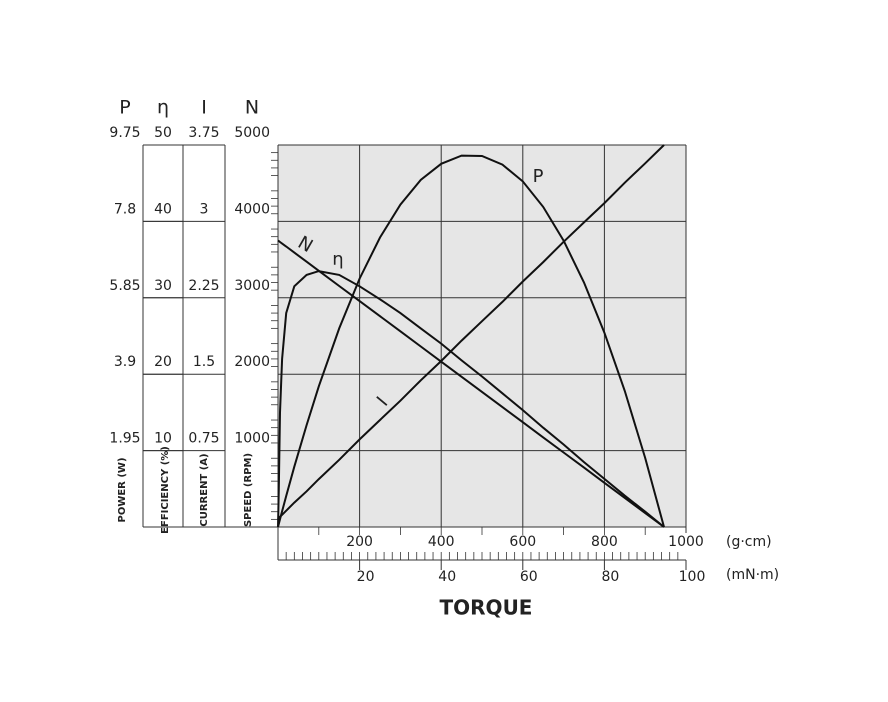 The width and height of the screenshot is (888, 702). I want to click on x2-tick-label: 60, so click(529, 577).